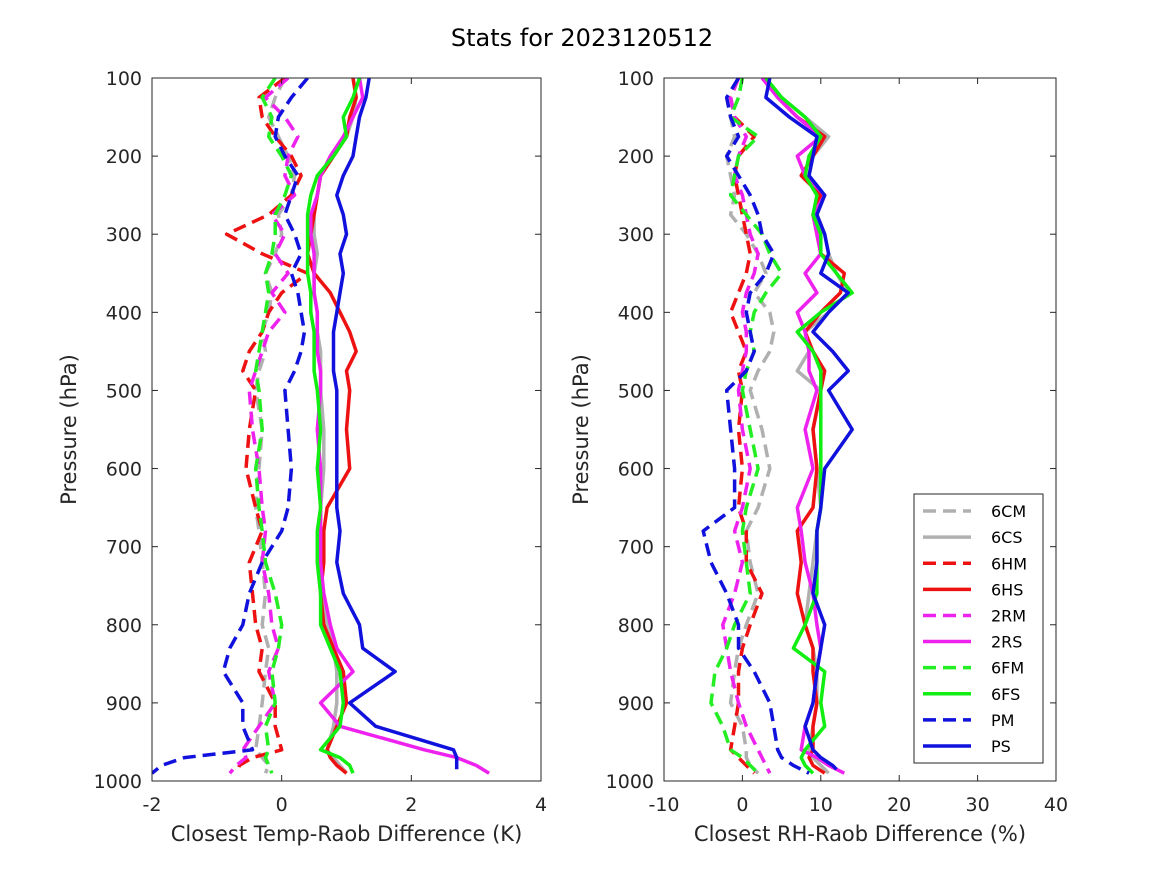 Image resolution: width=1167 pixels, height=875 pixels. I want to click on temp-xtick-label: -2, so click(152, 805).